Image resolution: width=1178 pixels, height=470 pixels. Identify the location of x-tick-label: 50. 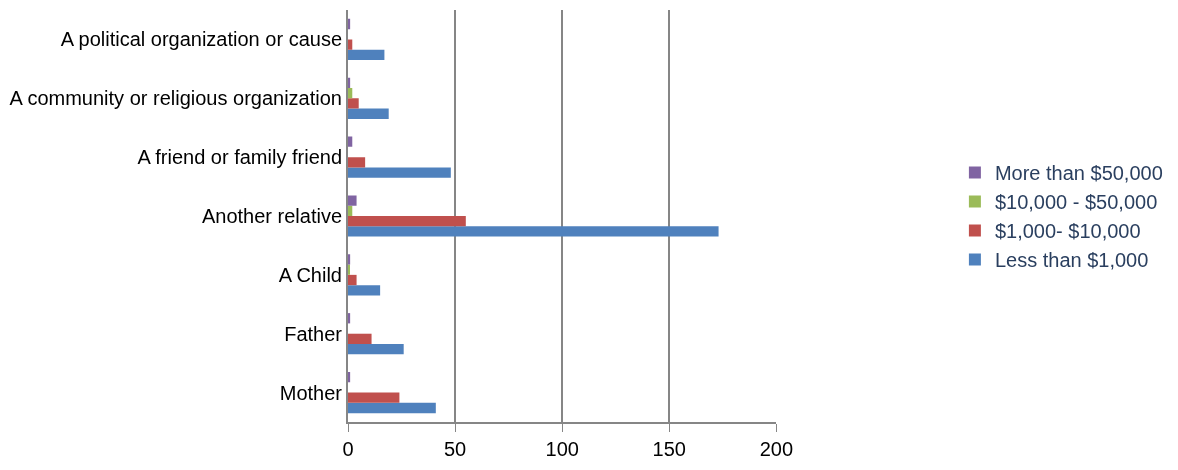
(455, 449).